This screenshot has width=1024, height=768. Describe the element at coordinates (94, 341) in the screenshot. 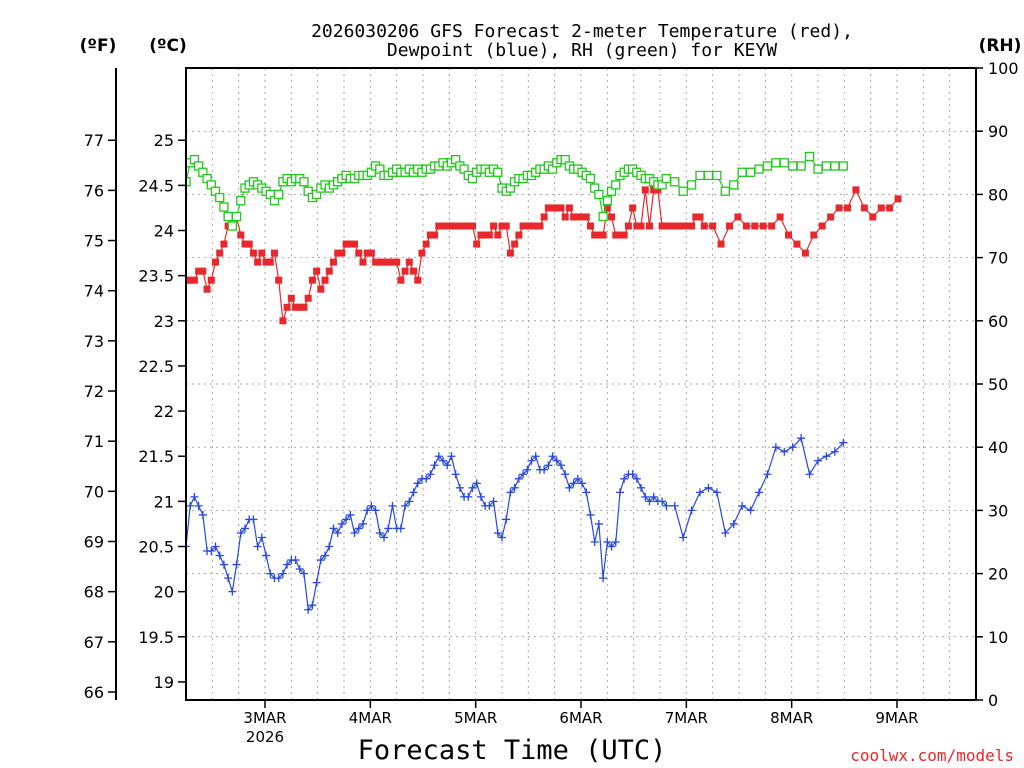

I see `fahrenheit-tick-label: 73` at that location.